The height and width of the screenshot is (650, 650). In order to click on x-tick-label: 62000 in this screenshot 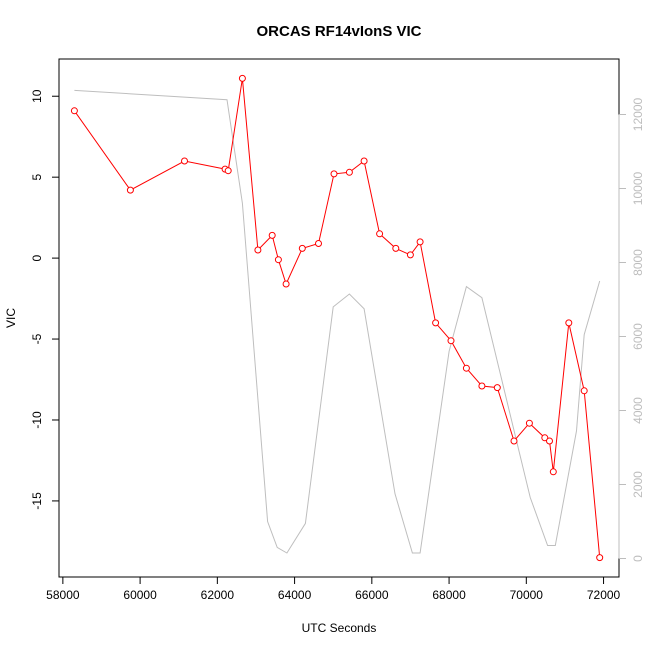, I will do `click(218, 595)`.